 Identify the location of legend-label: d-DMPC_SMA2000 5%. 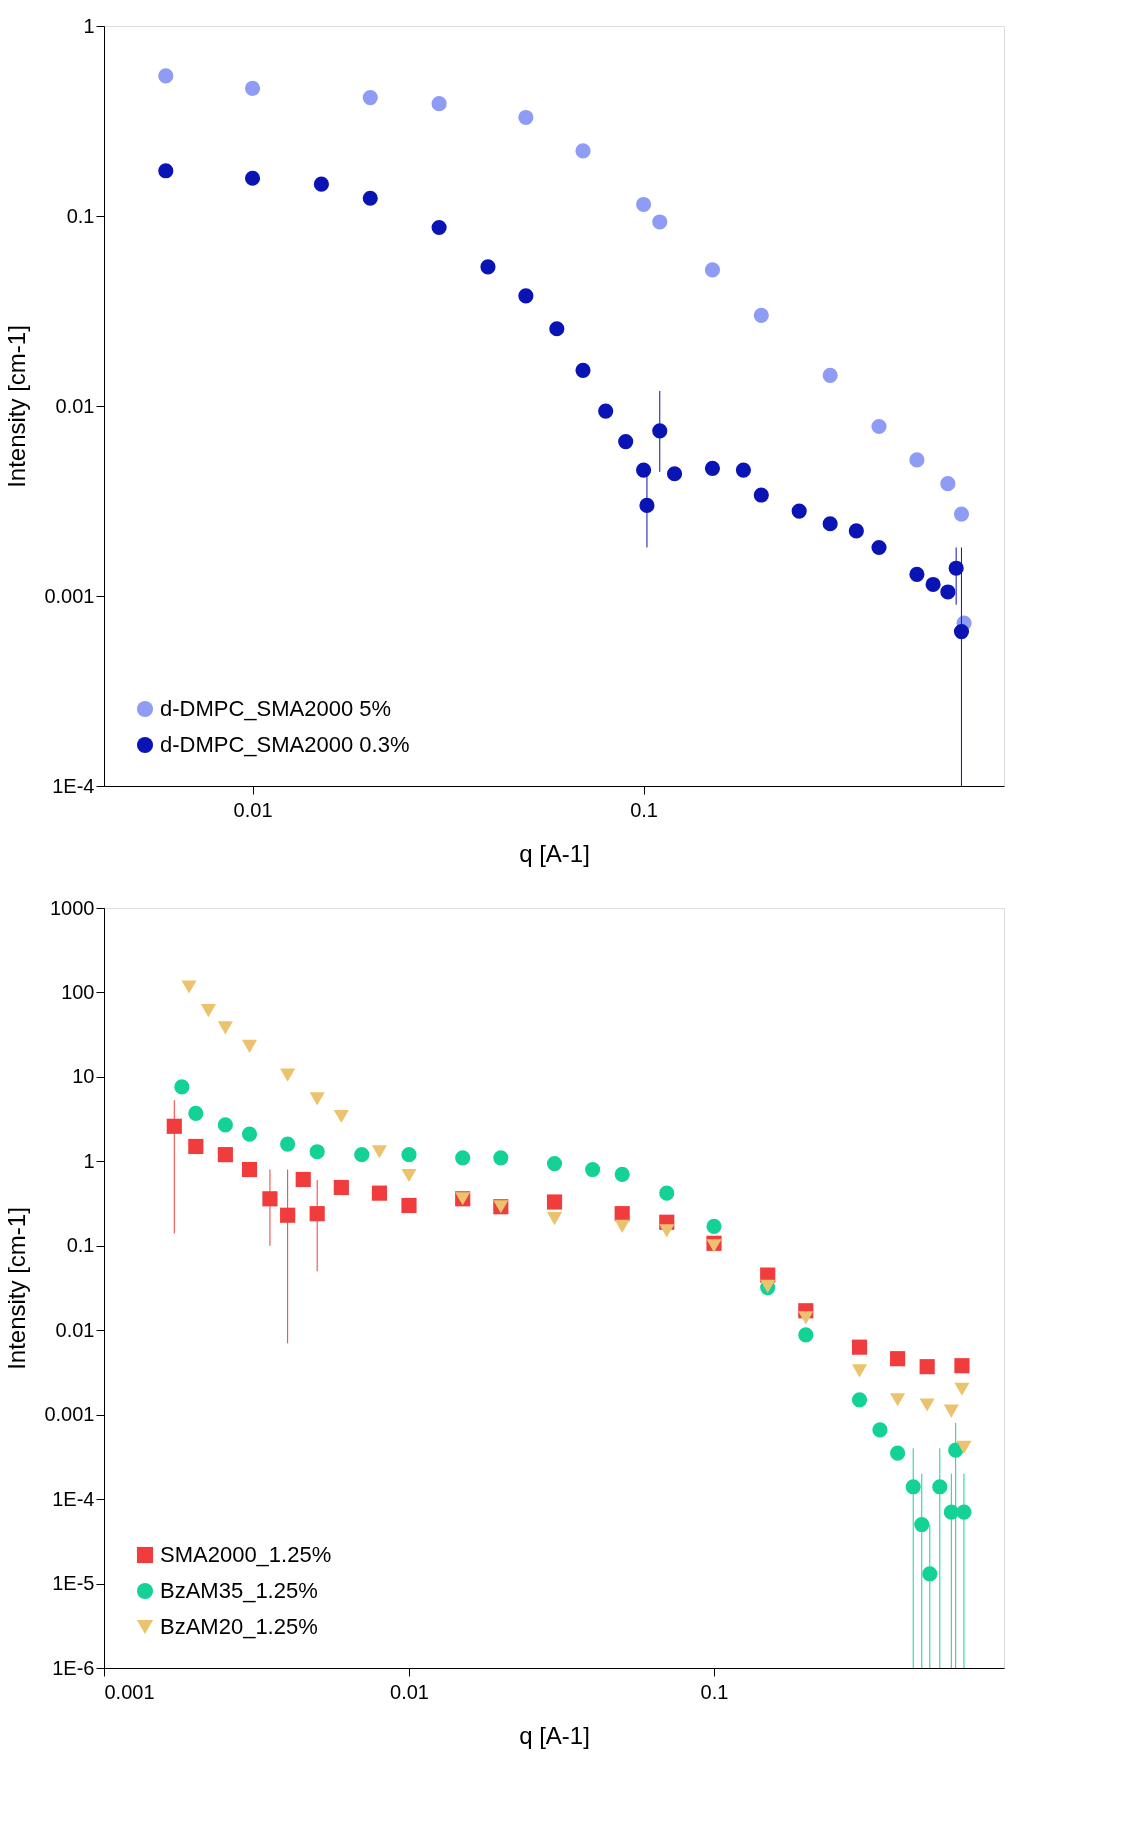
(276, 708).